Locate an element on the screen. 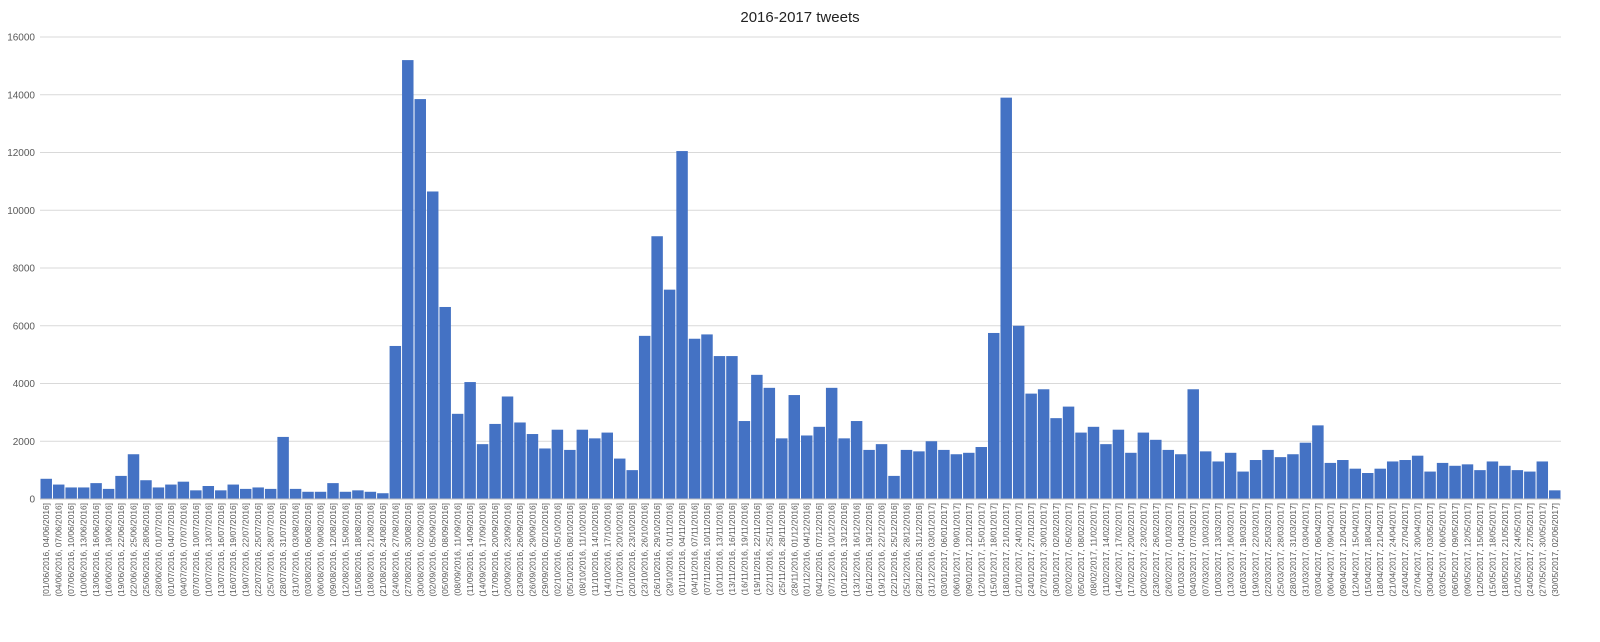 Image resolution: width=1600 pixels, height=642 pixels. y-tick-label: 8000 is located at coordinates (24, 269).